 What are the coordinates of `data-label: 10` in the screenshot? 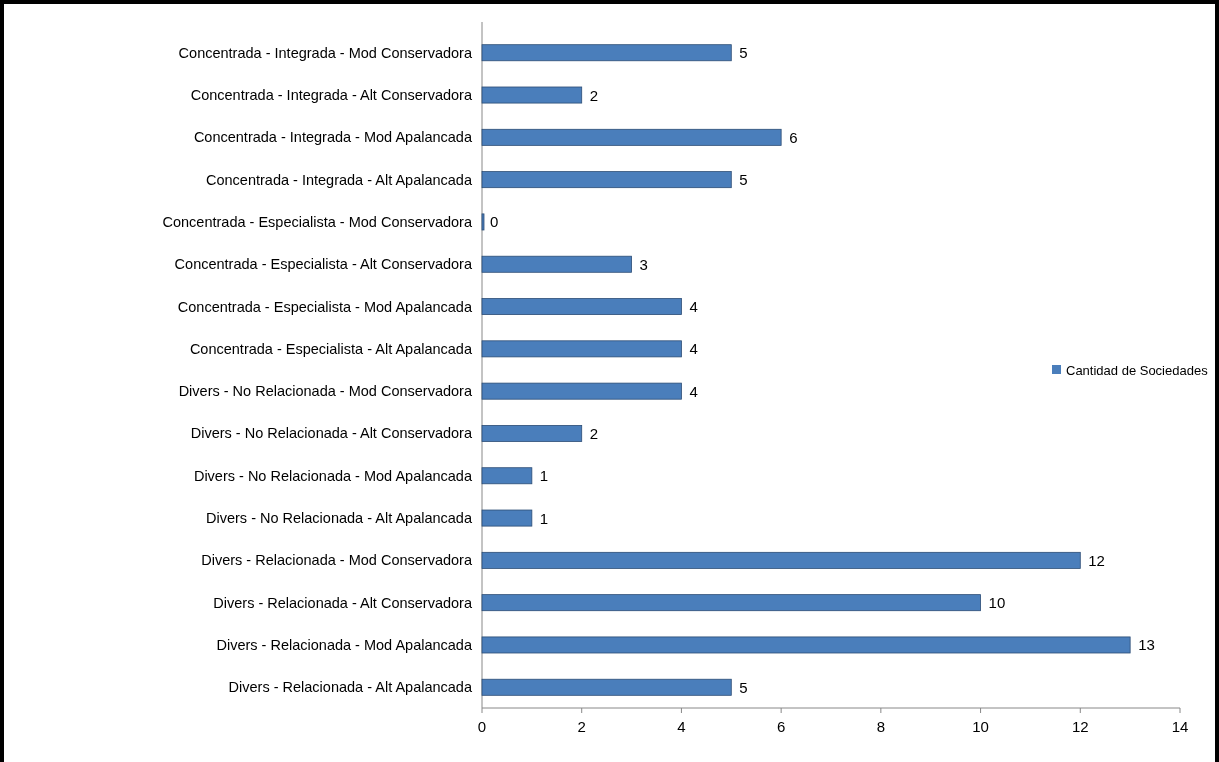 It's located at (997, 603).